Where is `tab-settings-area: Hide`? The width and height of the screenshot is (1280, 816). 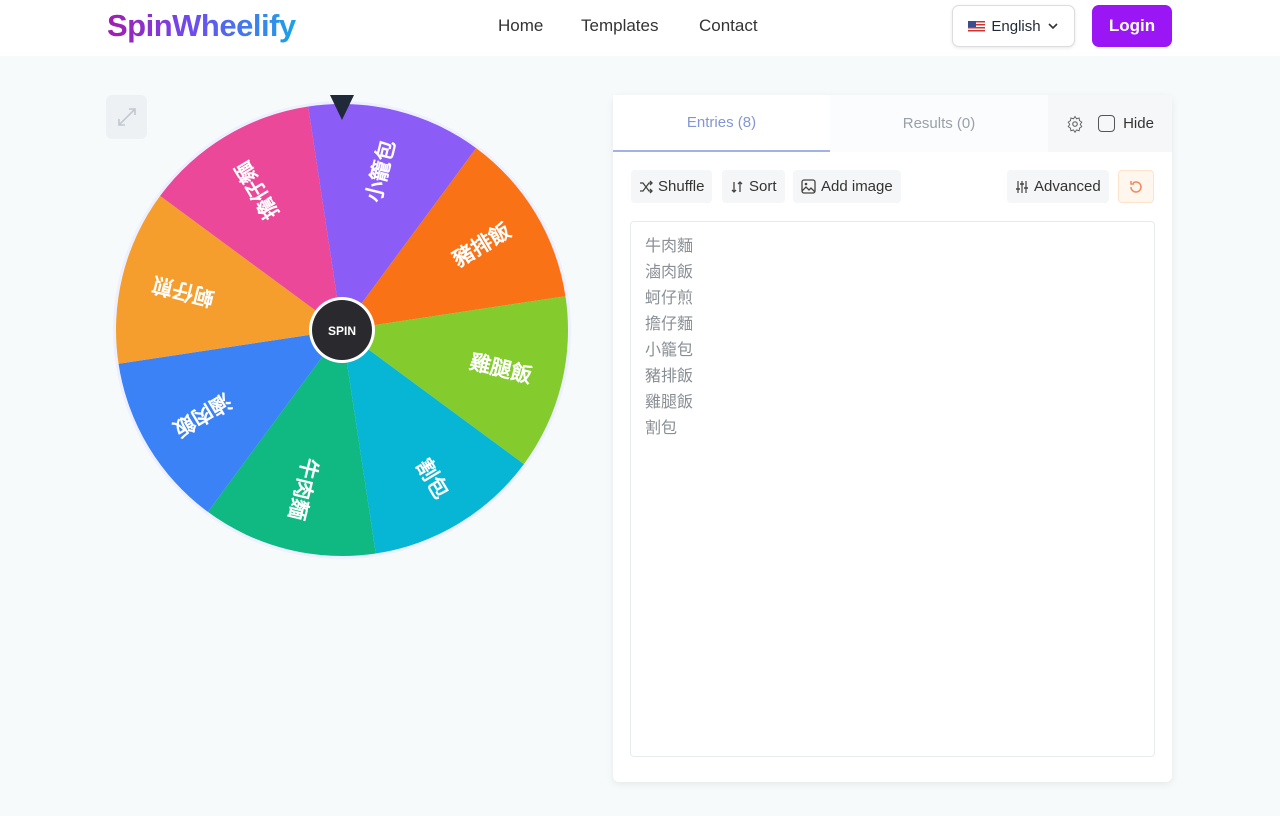 tab-settings-area: Hide is located at coordinates (1110, 123).